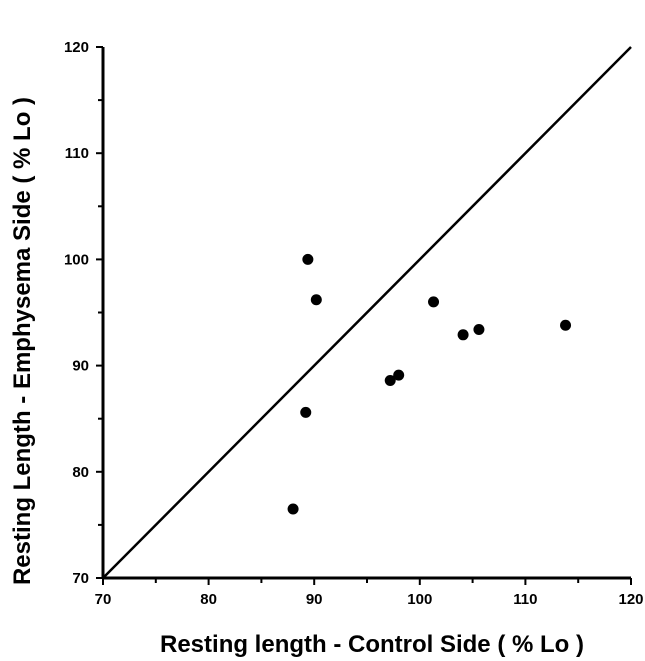 This screenshot has height=661, width=645. What do you see at coordinates (369, 593) in the screenshot?
I see `x-axis-ticks: 70 80 90 100 110 120` at bounding box center [369, 593].